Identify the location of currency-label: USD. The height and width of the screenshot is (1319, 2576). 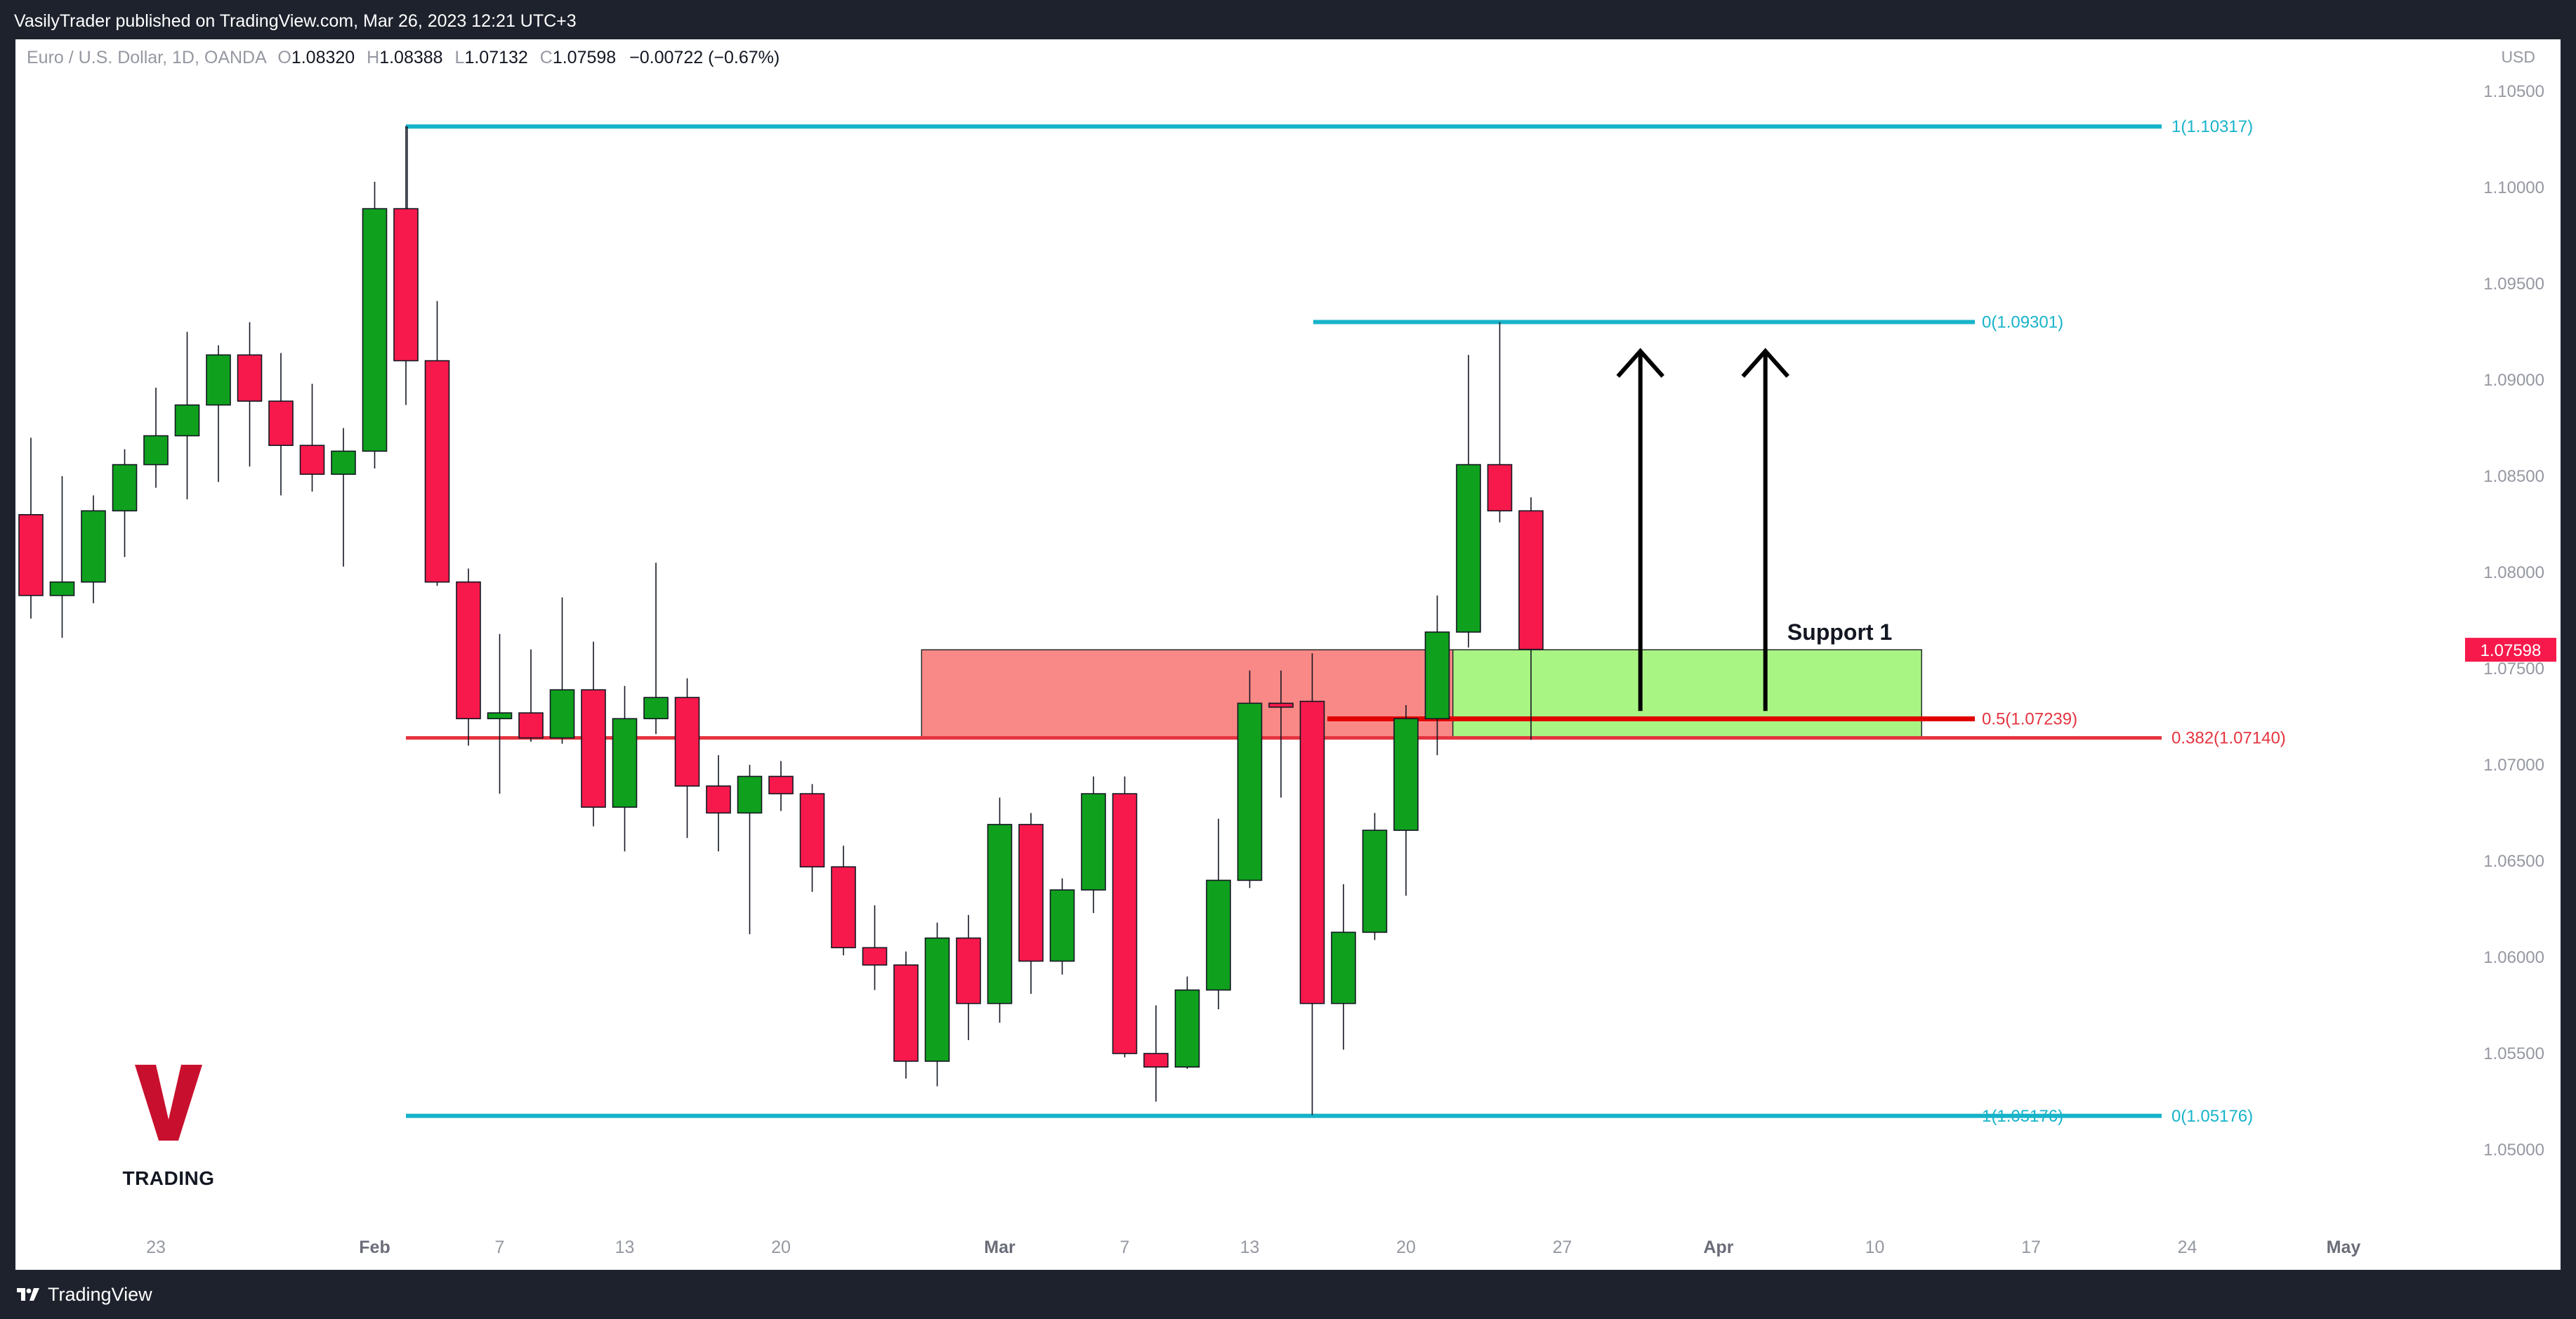
(2518, 57).